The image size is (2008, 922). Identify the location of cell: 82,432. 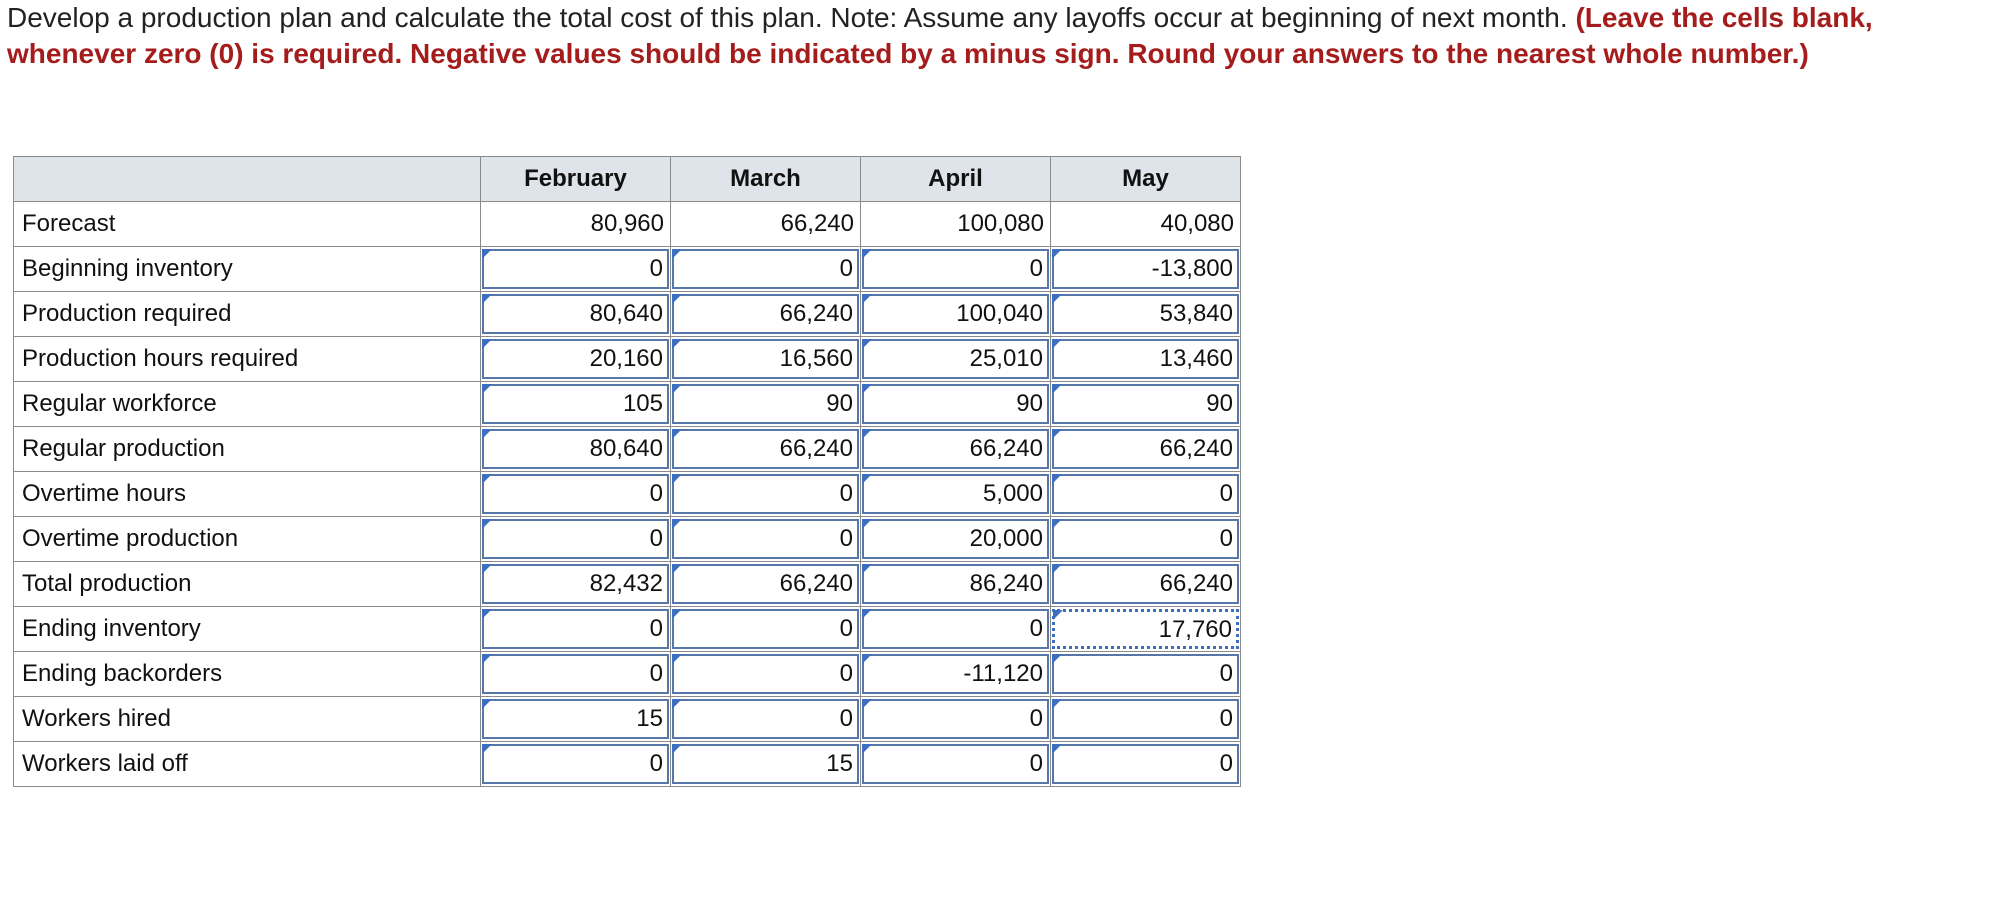
(575, 584).